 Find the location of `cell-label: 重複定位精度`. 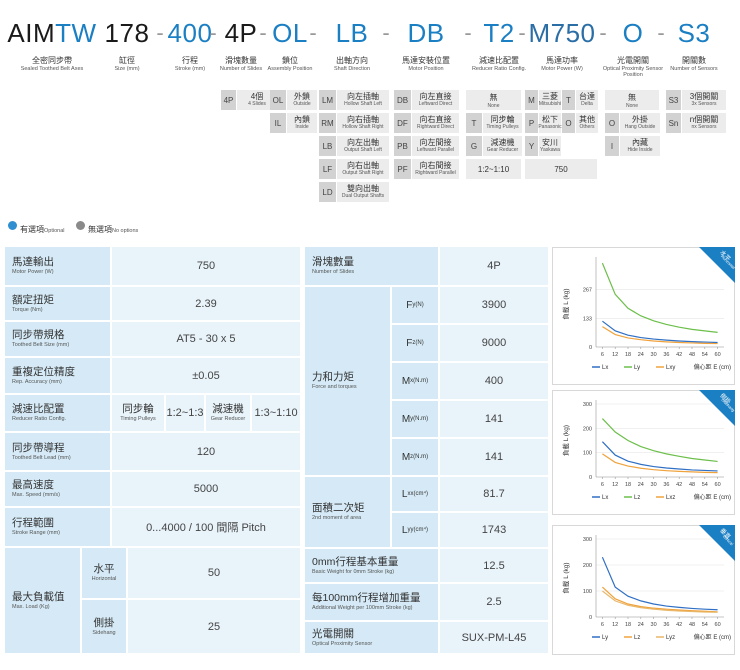

cell-label: 重複定位精度 is located at coordinates (43, 371).